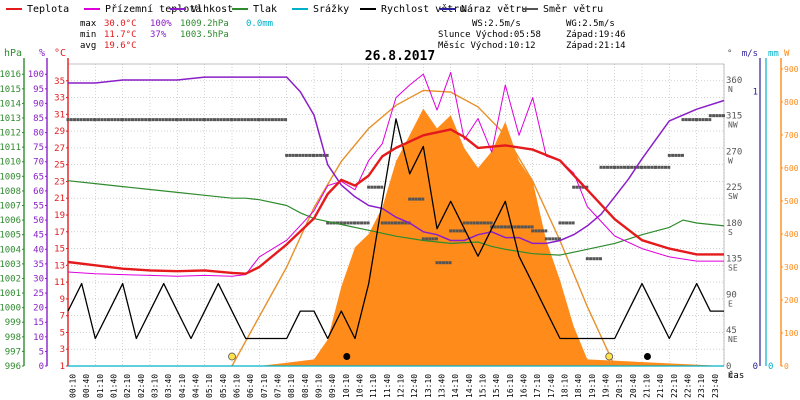 This screenshot has height=400, width=800. What do you see at coordinates (573, 9) in the screenshot?
I see `legend-label: Směr větru` at bounding box center [573, 9].